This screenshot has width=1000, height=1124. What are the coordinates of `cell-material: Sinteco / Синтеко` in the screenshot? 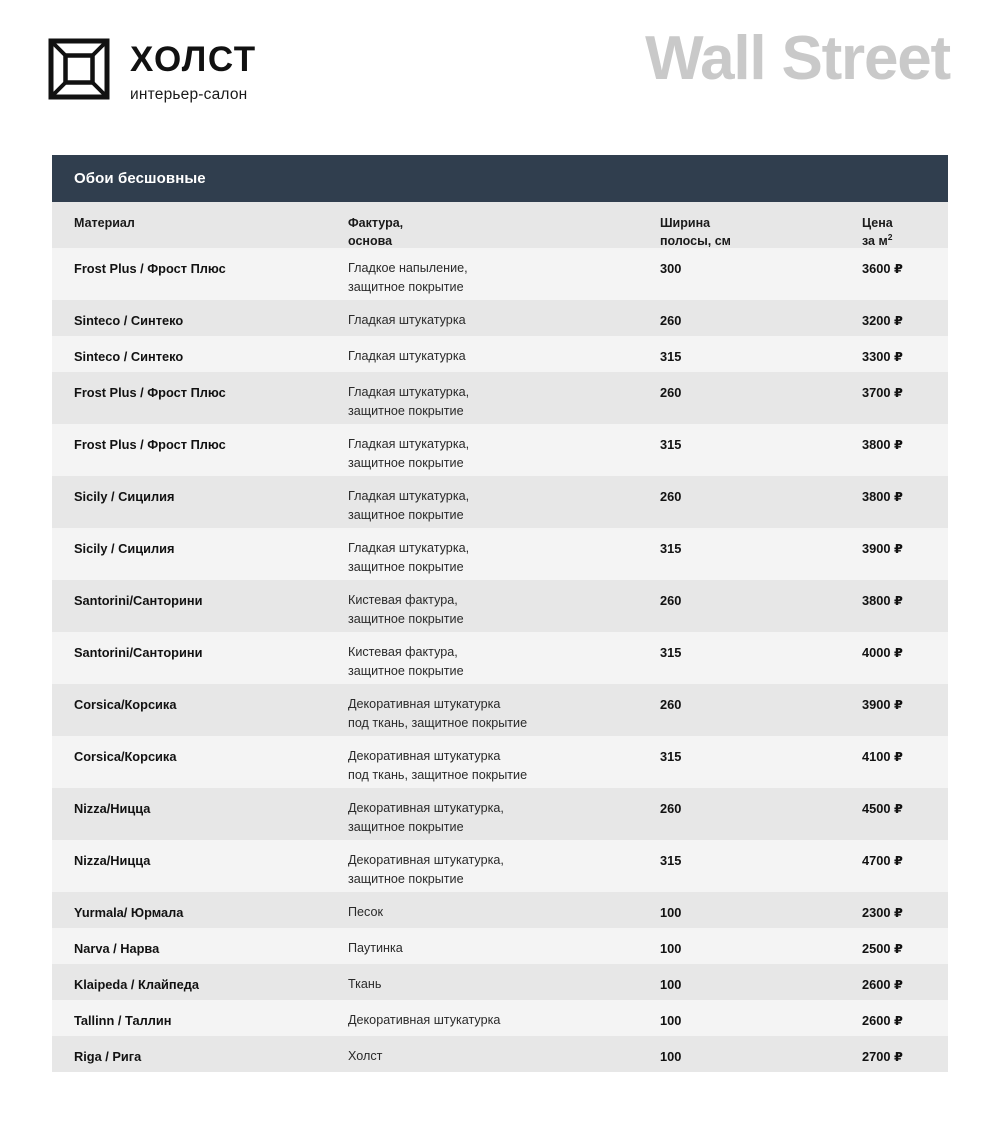 It's located at (129, 320).